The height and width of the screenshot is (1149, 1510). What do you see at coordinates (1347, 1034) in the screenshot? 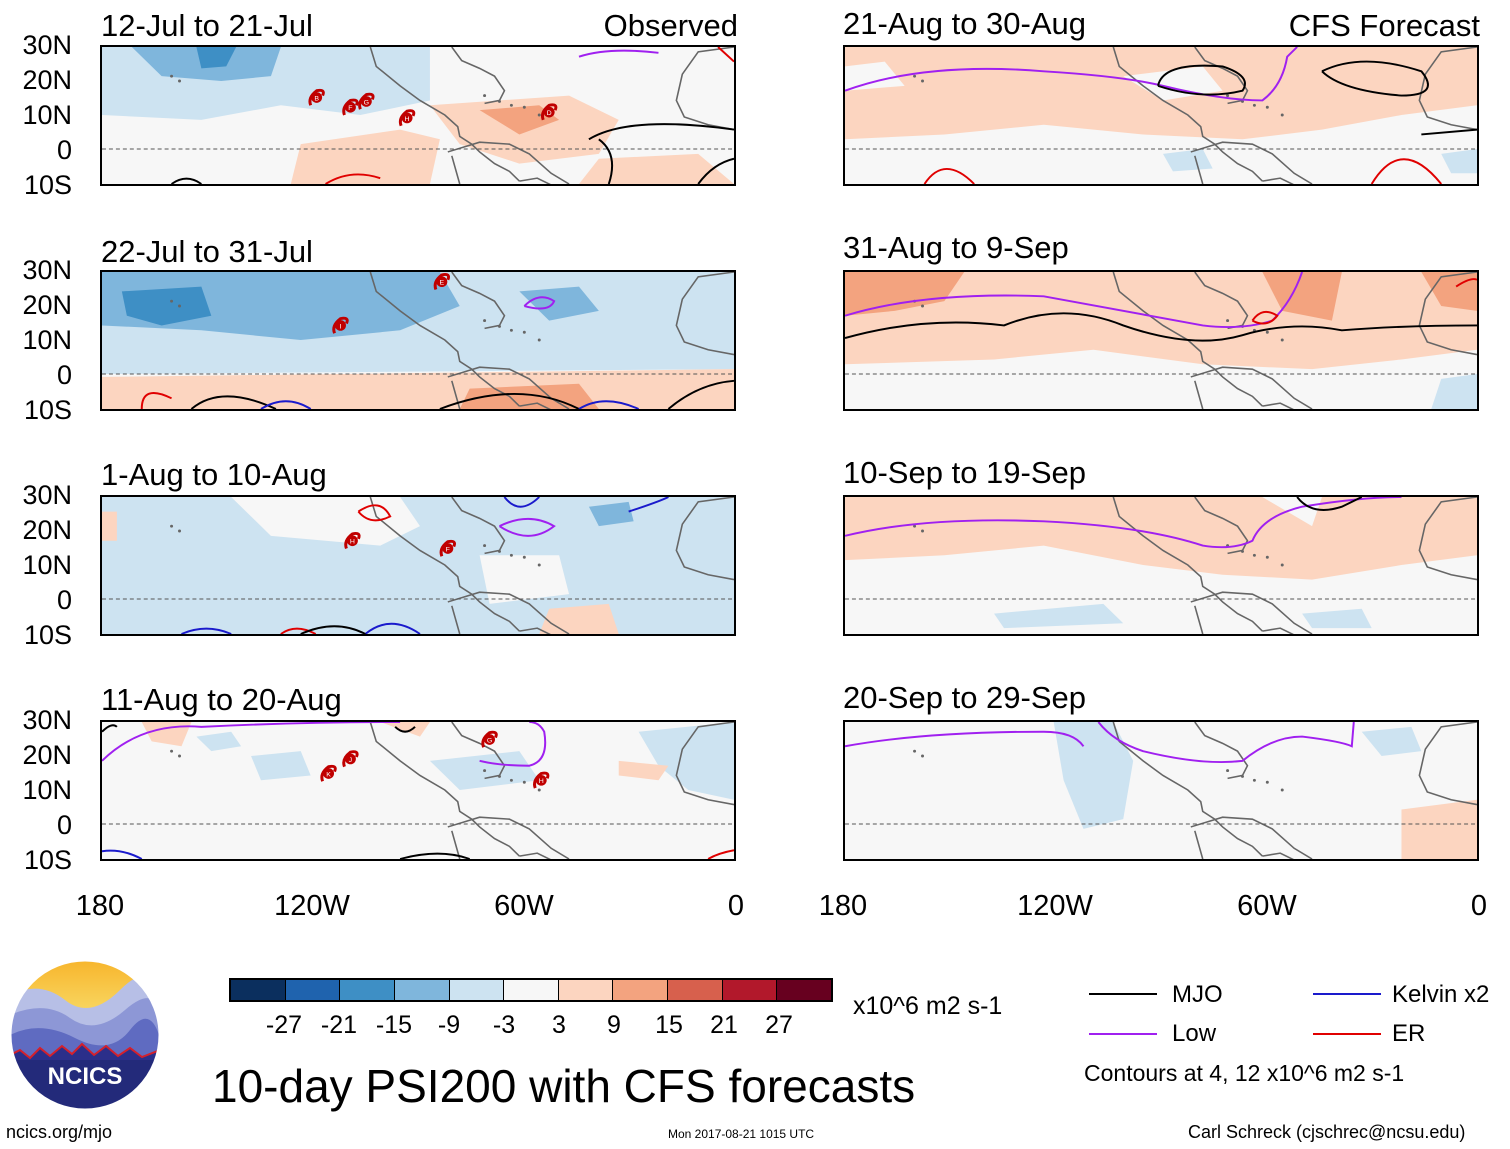
I see `er-line-swatch` at bounding box center [1347, 1034].